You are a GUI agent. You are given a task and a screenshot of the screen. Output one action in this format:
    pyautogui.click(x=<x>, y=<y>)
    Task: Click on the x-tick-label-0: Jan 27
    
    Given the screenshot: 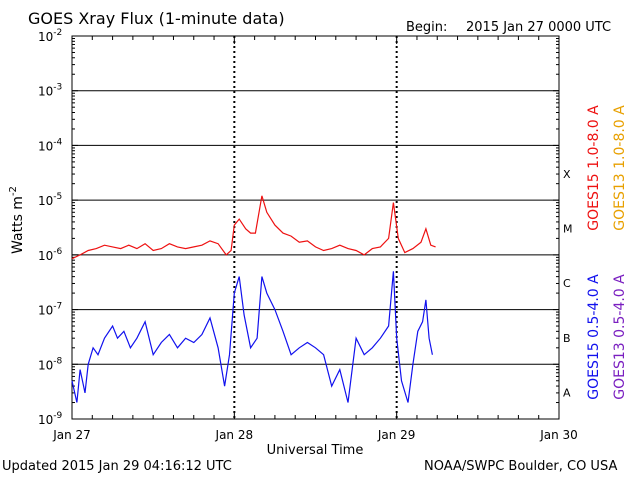 What is the action you would take?
    pyautogui.click(x=71, y=435)
    